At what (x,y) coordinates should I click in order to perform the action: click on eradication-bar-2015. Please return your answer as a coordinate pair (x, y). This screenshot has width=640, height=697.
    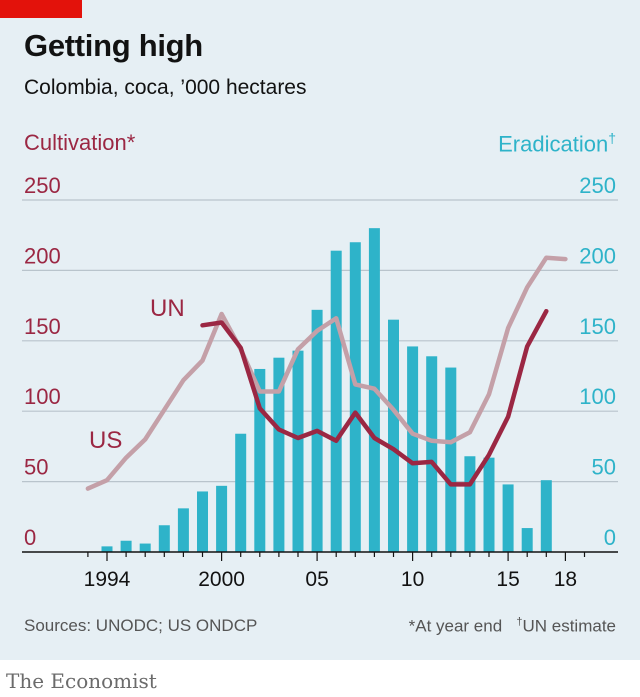
    Looking at the image, I should click on (508, 518).